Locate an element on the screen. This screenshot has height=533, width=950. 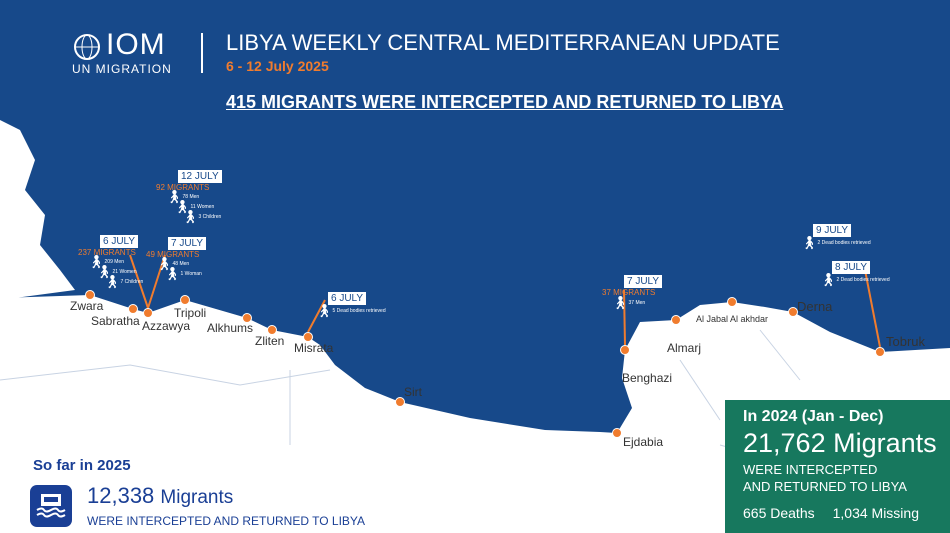
city-label: Benghazi is located at coordinates (647, 378).